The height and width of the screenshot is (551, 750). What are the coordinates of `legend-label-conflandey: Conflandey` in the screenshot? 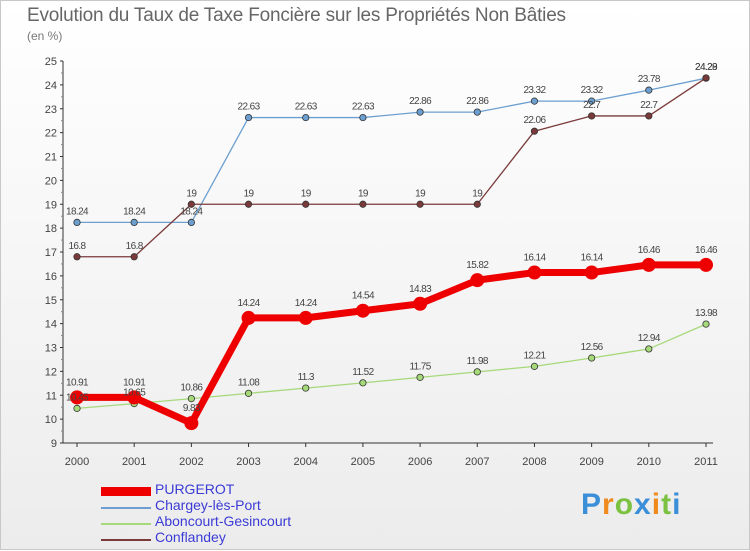 It's located at (190, 537).